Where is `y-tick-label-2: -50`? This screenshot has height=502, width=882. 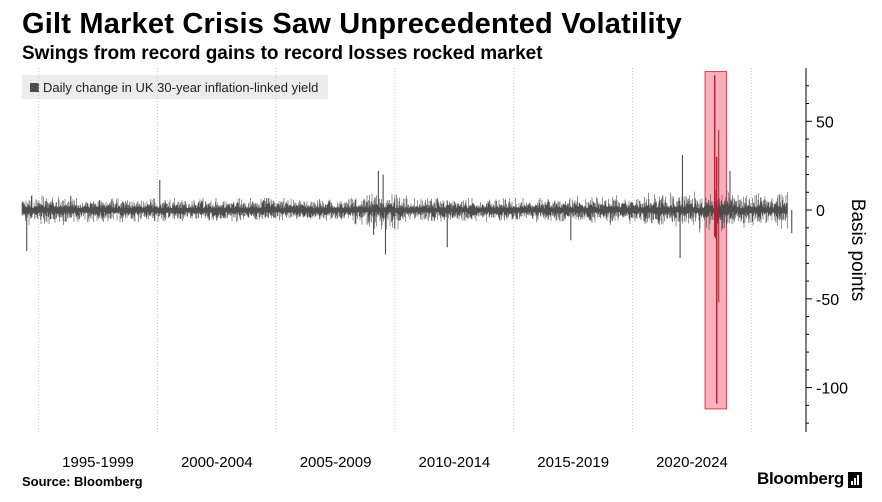 y-tick-label-2: -50 is located at coordinates (827, 300).